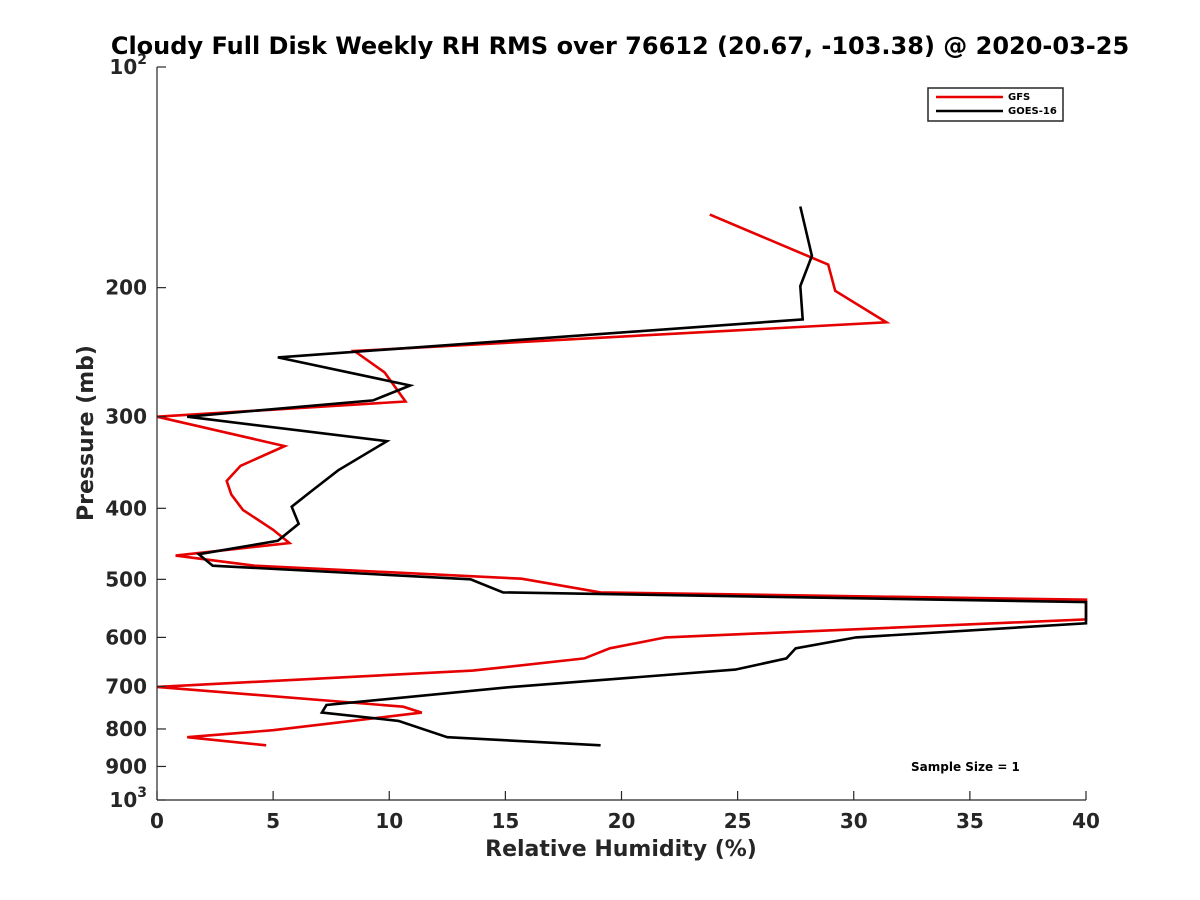  Describe the element at coordinates (970, 821) in the screenshot. I see `x-tick-label: 35` at that location.